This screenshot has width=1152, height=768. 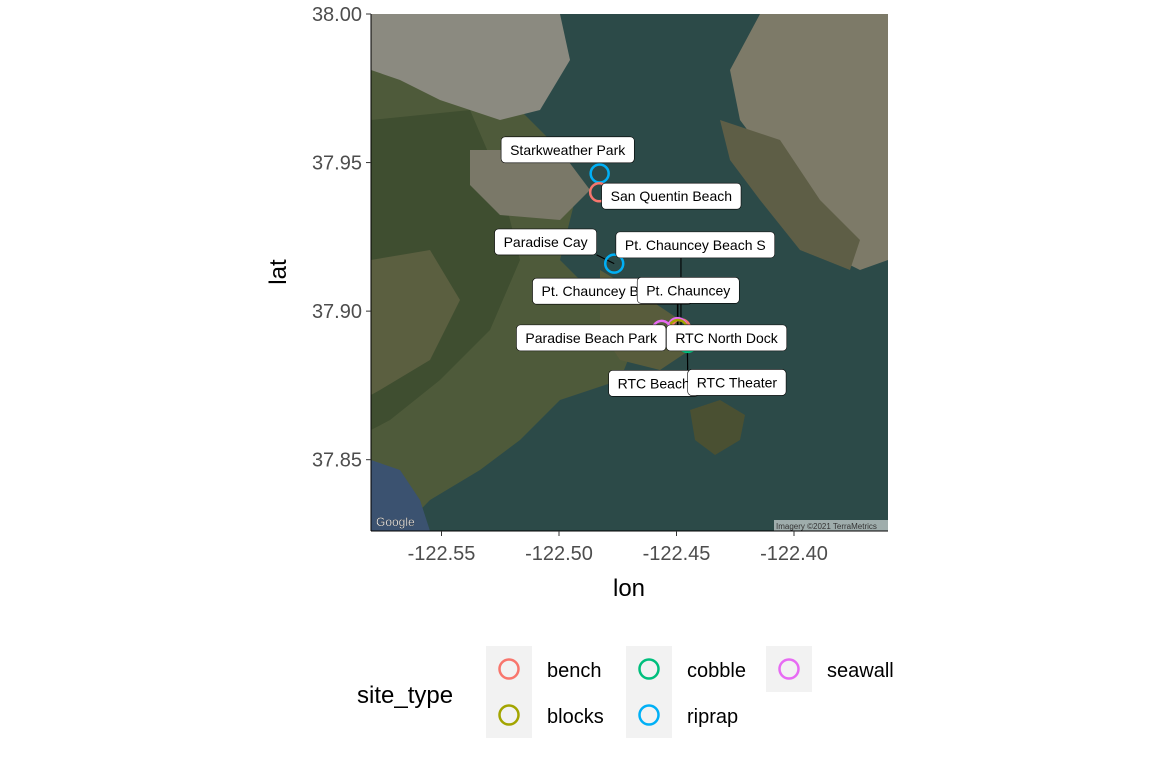 I want to click on x-axis: -122.55 -122.50 -122.45 -122.40, so click(x=629, y=547).